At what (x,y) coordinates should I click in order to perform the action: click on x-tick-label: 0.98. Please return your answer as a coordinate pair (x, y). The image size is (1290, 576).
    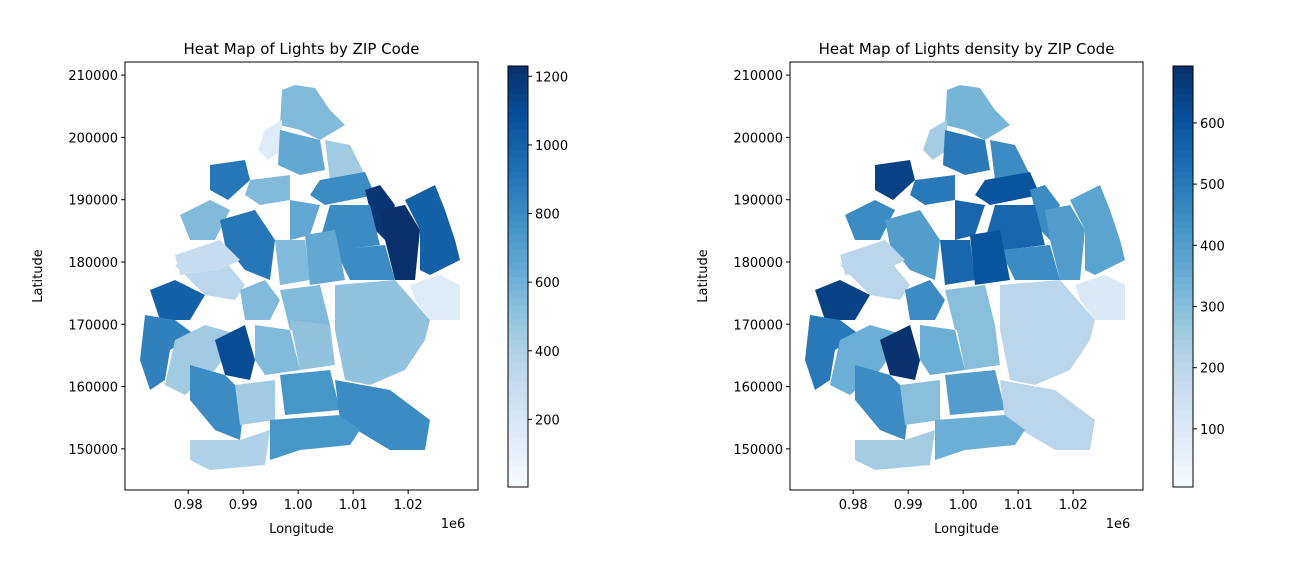
    Looking at the image, I should click on (188, 505).